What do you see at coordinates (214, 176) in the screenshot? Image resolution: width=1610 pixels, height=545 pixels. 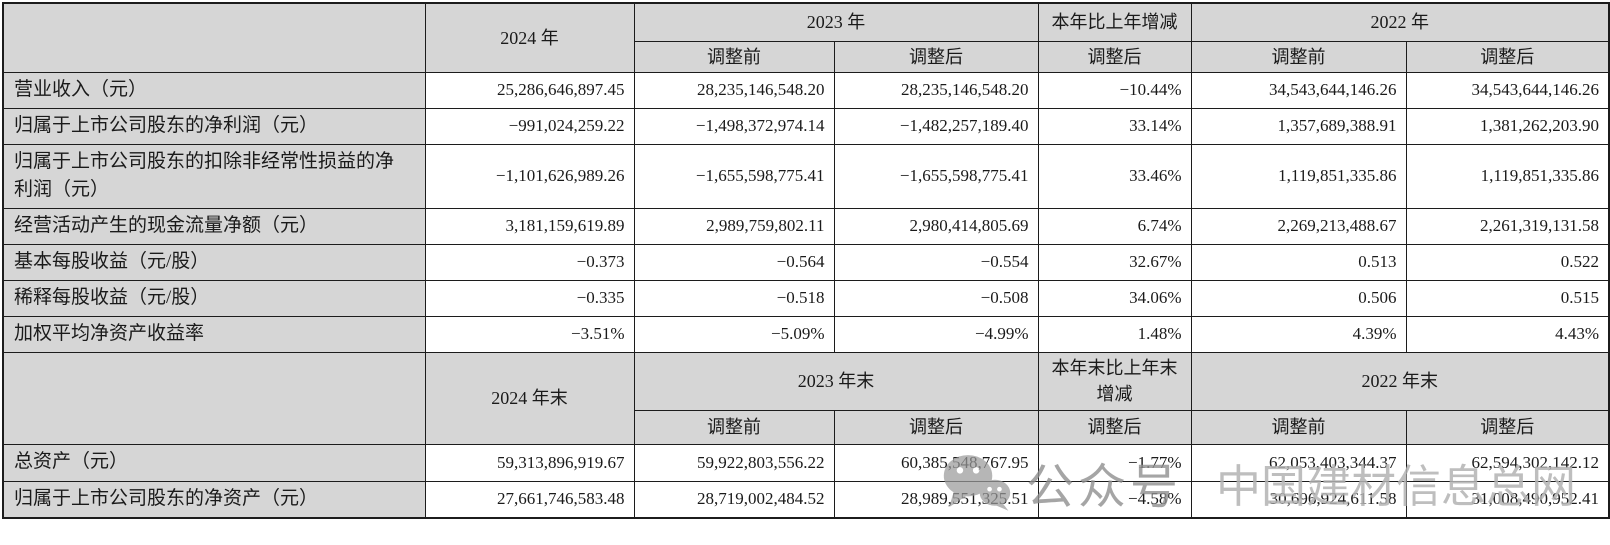 I see `row-label: 归属于上市公司股东的扣除非经常性损益的净利润（元）` at bounding box center [214, 176].